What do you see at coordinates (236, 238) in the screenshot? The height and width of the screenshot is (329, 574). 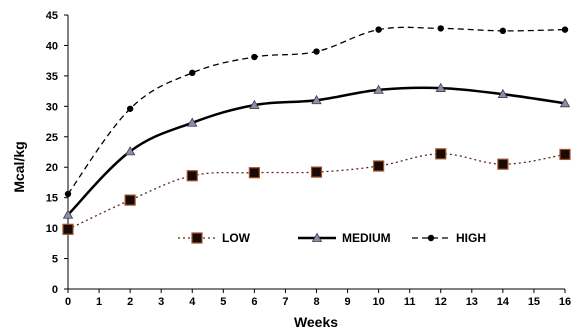 I see `legend-label-low: LOW` at bounding box center [236, 238].